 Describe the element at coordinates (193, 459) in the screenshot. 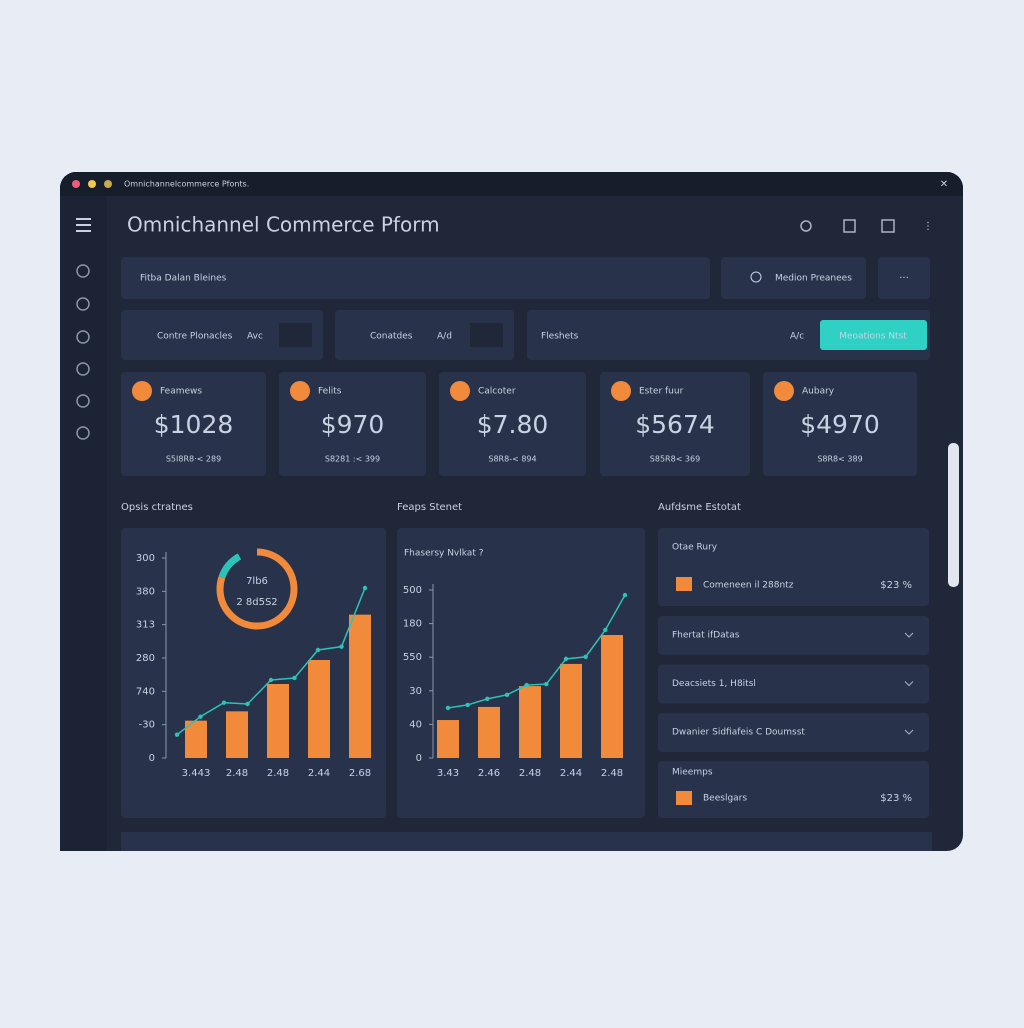

I see `kpi-sub: S5I8R8·< 289` at that location.